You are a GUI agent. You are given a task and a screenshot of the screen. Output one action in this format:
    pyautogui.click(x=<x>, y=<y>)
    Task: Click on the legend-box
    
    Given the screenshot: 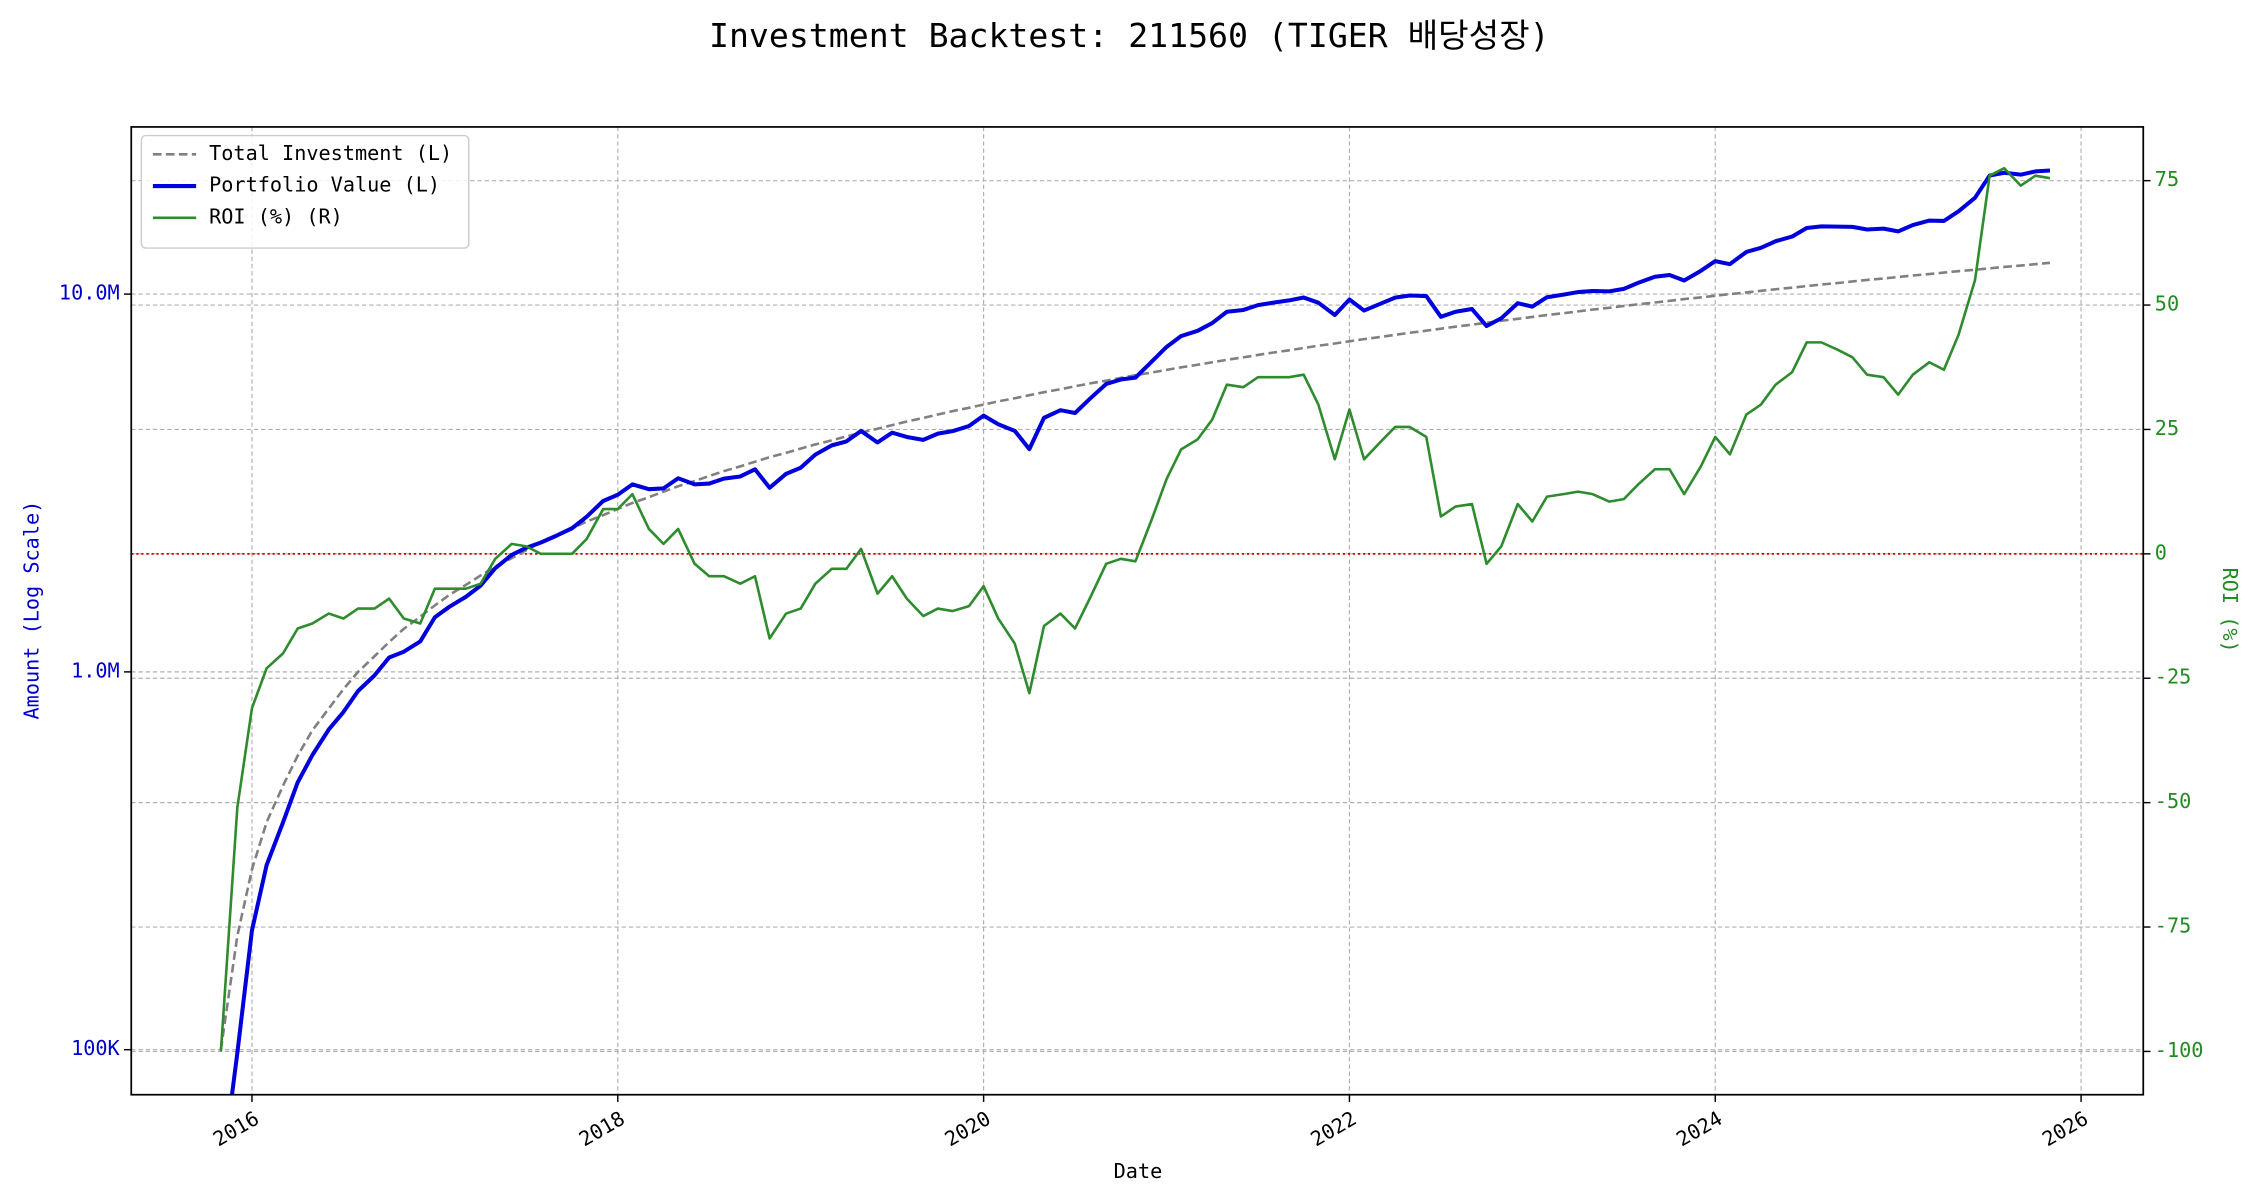 What is the action you would take?
    pyautogui.click(x=305, y=191)
    